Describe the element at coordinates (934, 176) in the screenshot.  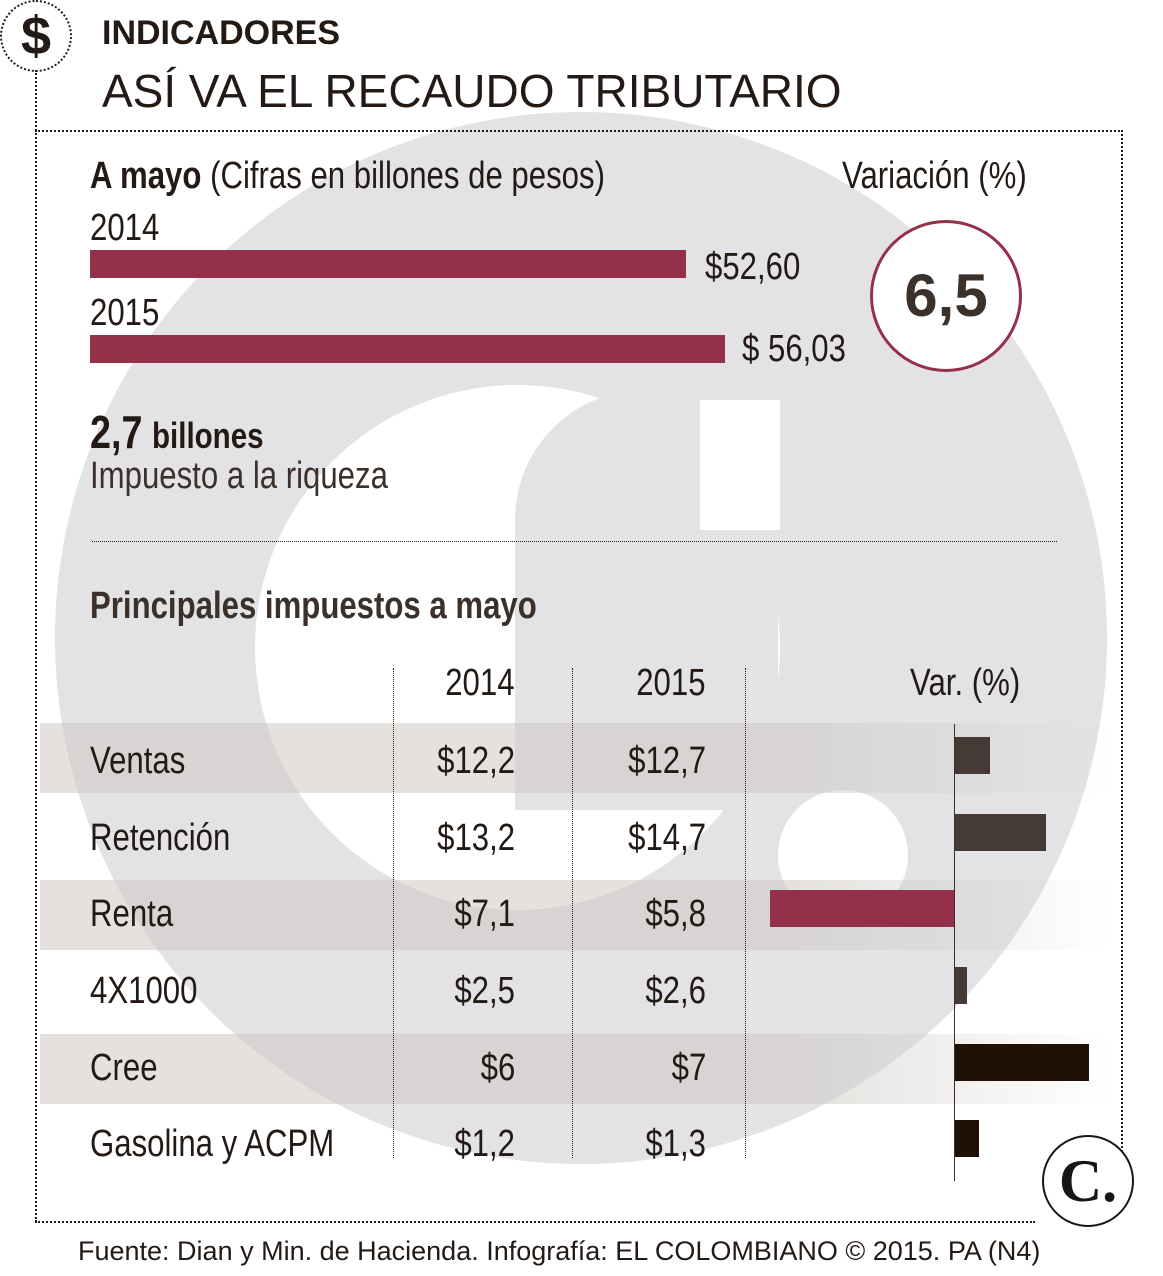
I see `variation-label: Variación (%)` at that location.